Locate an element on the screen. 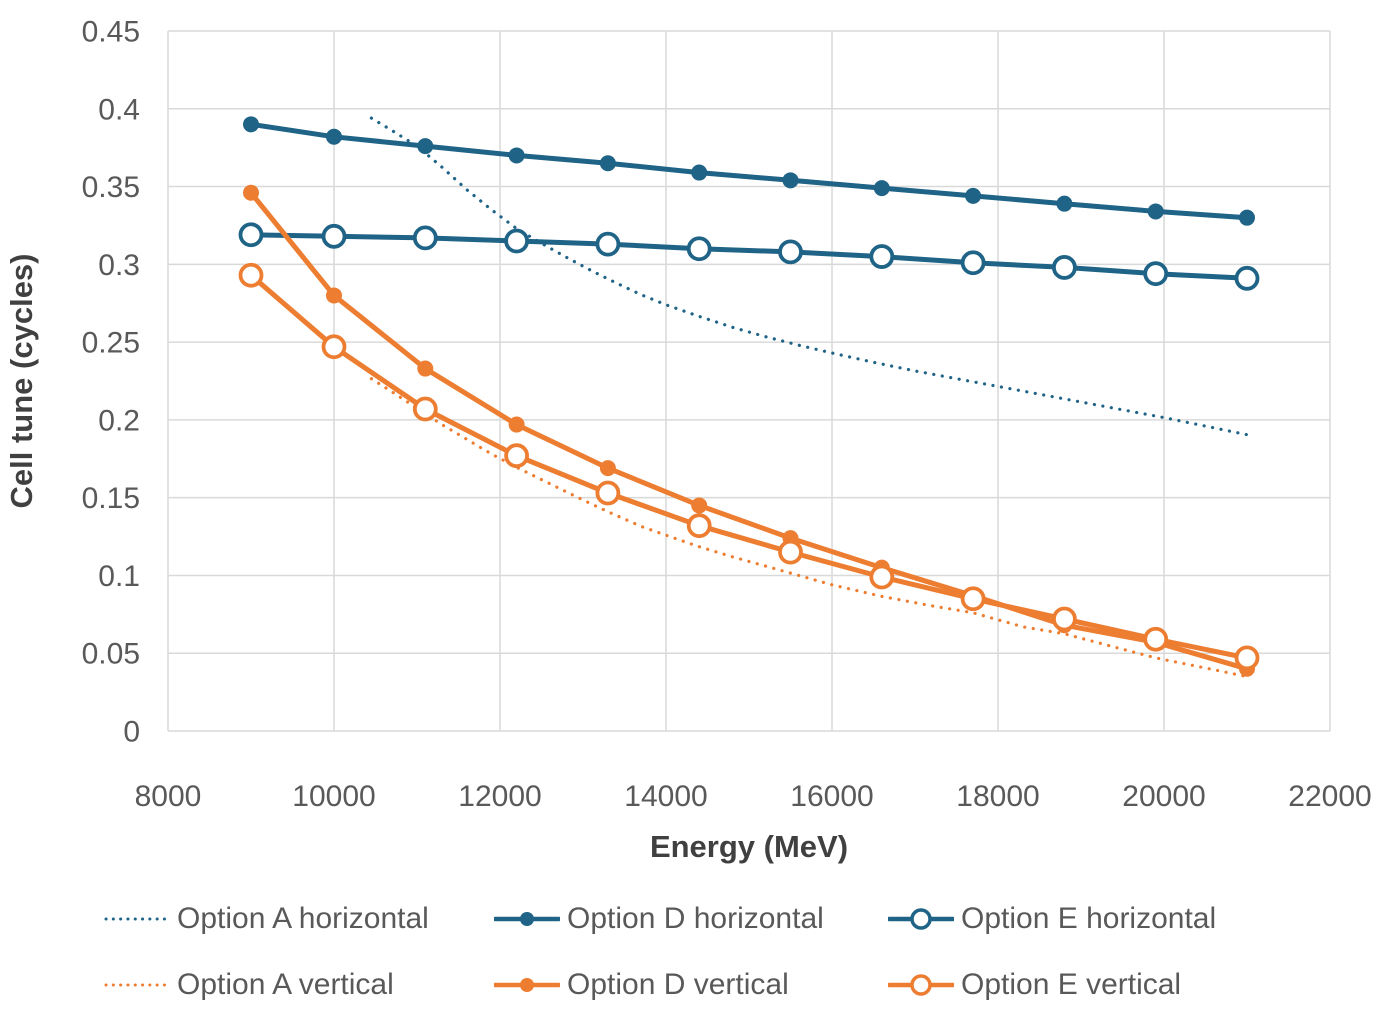 This screenshot has height=1025, width=1391. legend-item-option-d-horizontal: Option D horizontal is located at coordinates (690, 919).